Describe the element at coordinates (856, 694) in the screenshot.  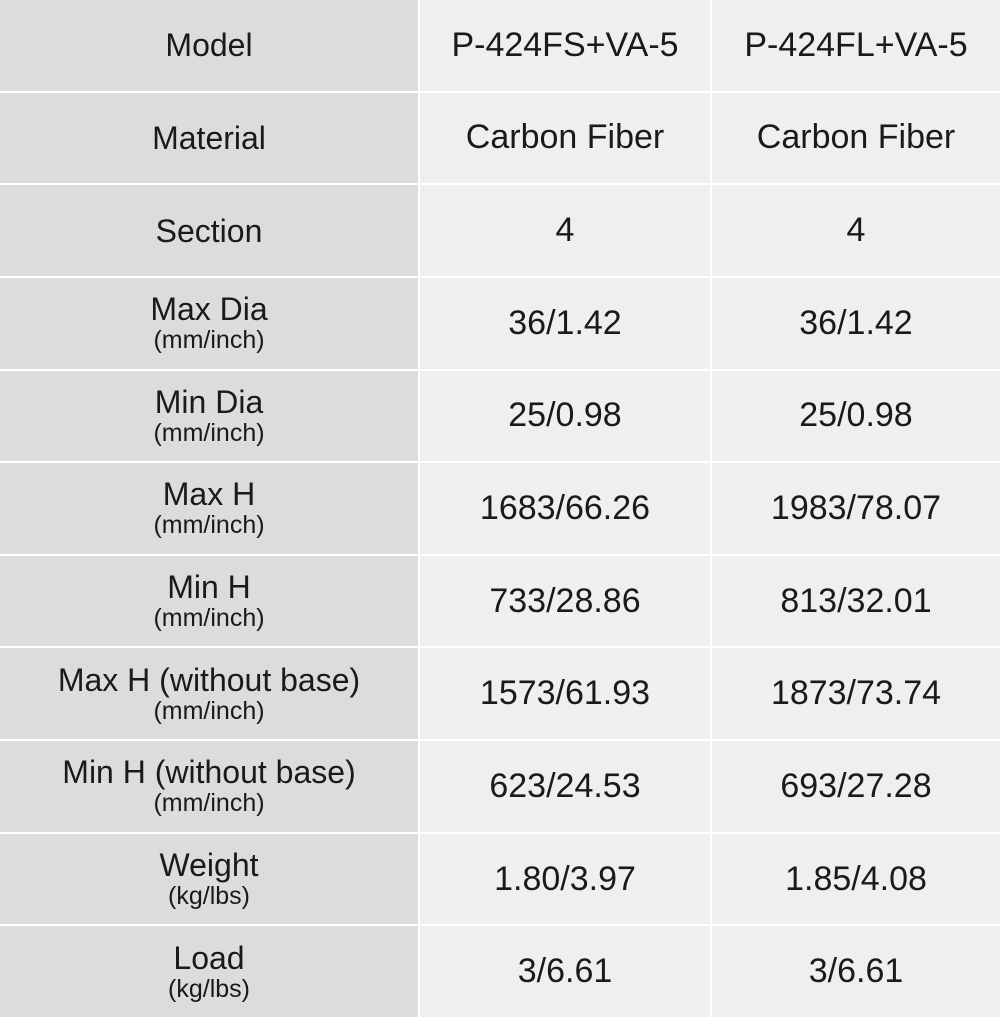
I see `value-cell: 1873/73.74` at that location.